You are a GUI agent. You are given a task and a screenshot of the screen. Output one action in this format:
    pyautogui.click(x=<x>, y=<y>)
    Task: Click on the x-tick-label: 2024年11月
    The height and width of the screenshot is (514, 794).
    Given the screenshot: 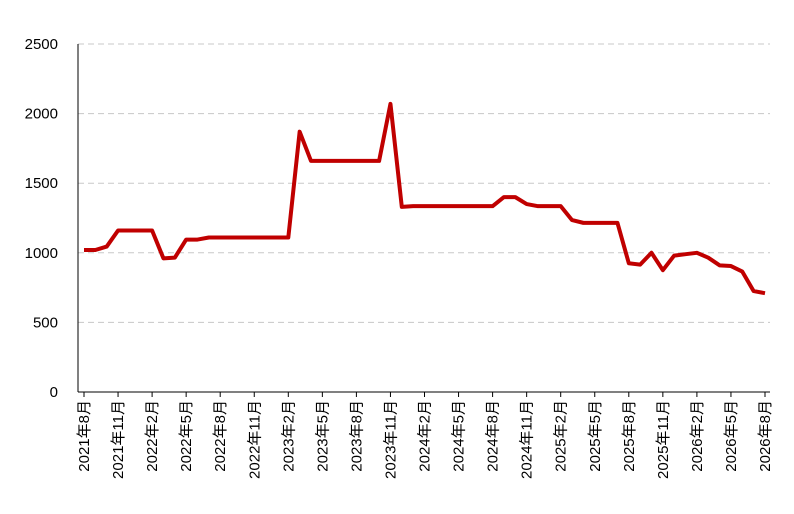 What is the action you would take?
    pyautogui.click(x=527, y=439)
    